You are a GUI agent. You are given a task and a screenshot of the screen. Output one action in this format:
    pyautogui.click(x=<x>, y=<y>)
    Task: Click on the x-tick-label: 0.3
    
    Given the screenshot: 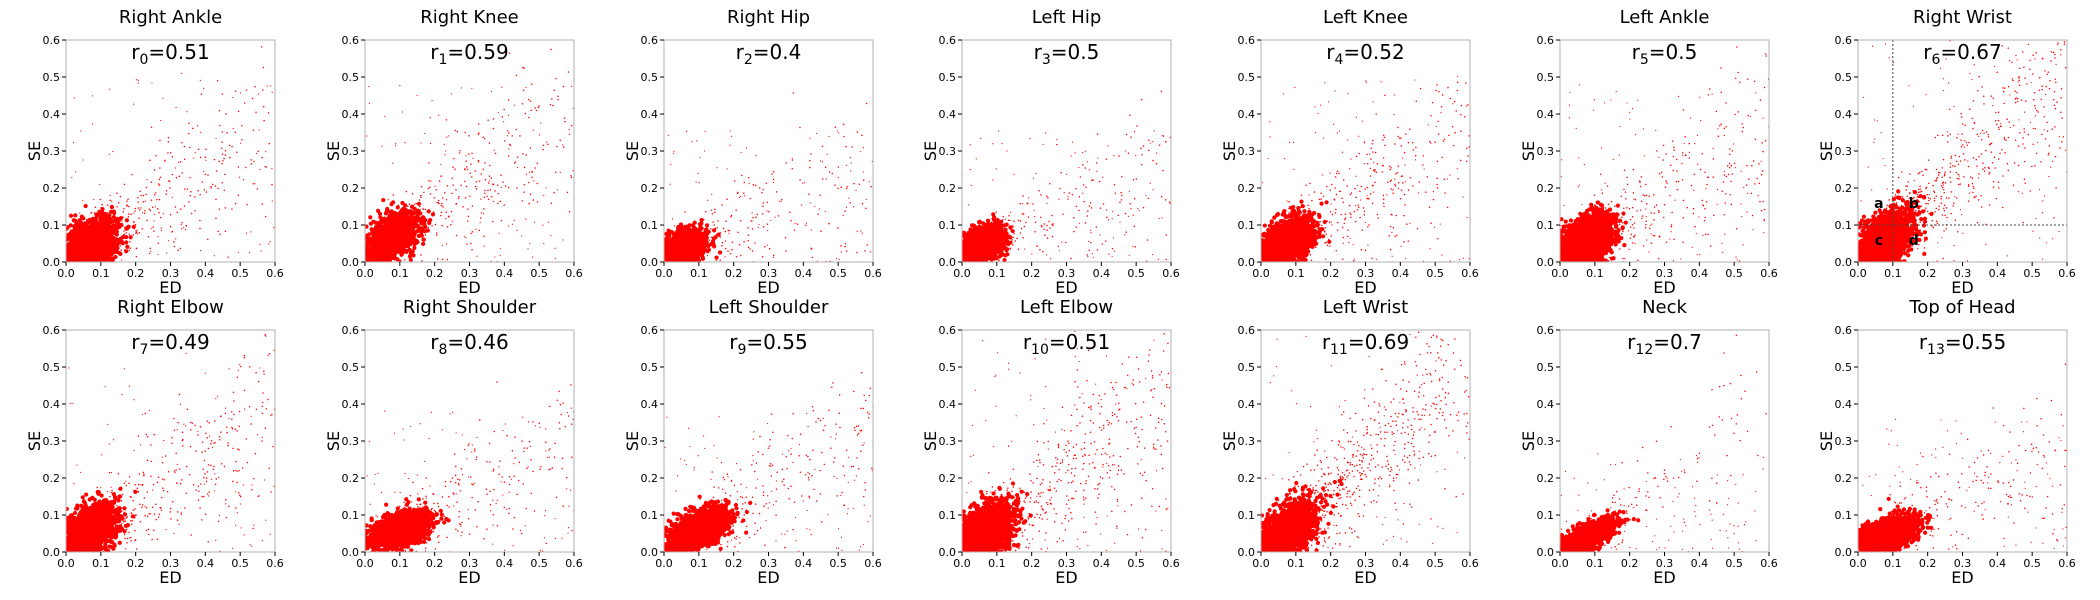 What is the action you would take?
    pyautogui.click(x=171, y=273)
    